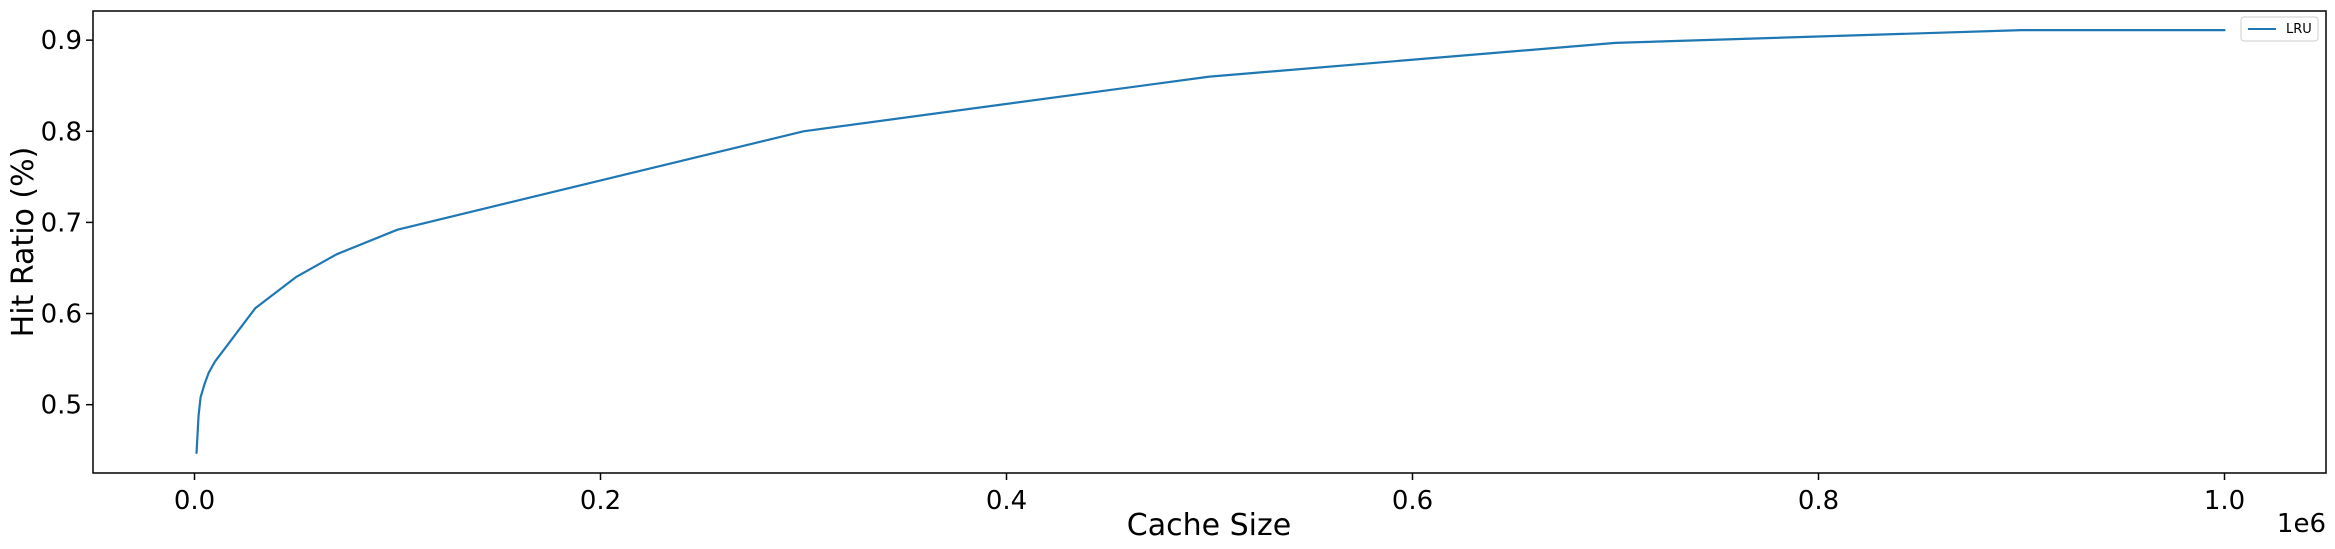 The width and height of the screenshot is (2335, 549). What do you see at coordinates (1006, 501) in the screenshot?
I see `x-tick-label: 0.4` at bounding box center [1006, 501].